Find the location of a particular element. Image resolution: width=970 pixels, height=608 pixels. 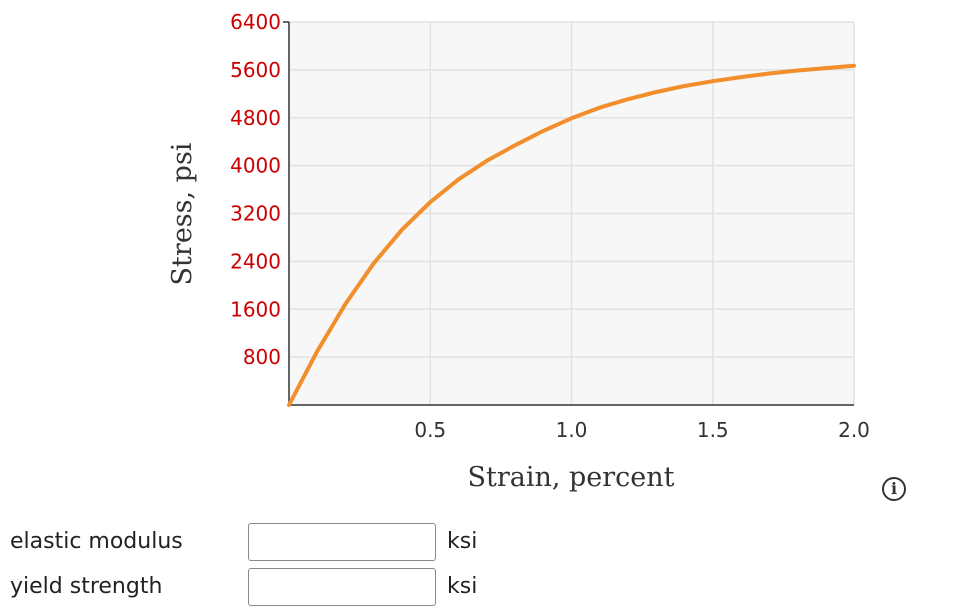

y-tick-label: 2400 is located at coordinates (255, 261).